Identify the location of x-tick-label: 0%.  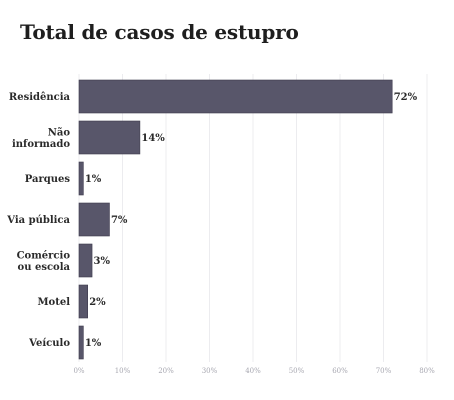
(78, 371).